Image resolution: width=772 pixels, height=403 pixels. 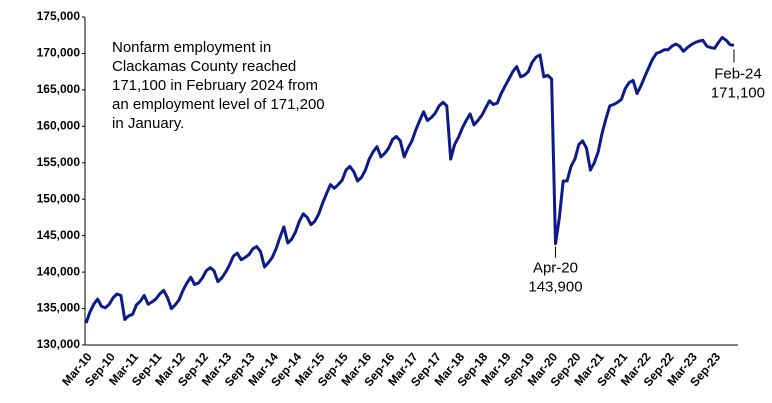 I want to click on annotation: an employment level of 171,200, so click(x=218, y=104).